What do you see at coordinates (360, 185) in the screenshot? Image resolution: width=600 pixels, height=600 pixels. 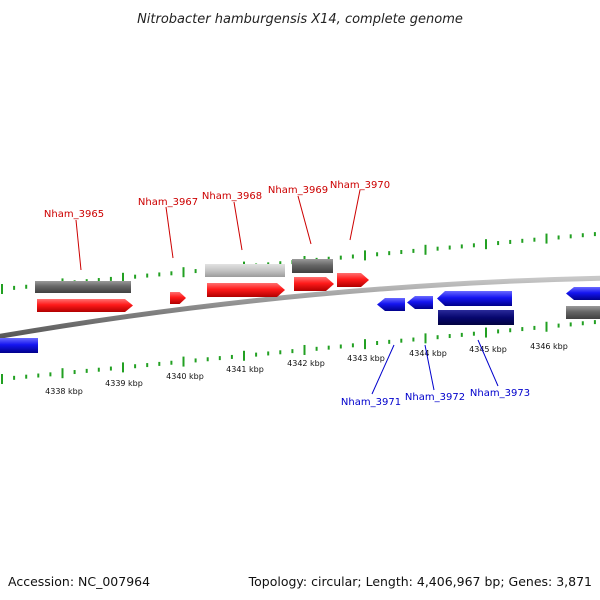 I see `gene-label-nham-3970: Nham_3970` at bounding box center [360, 185].